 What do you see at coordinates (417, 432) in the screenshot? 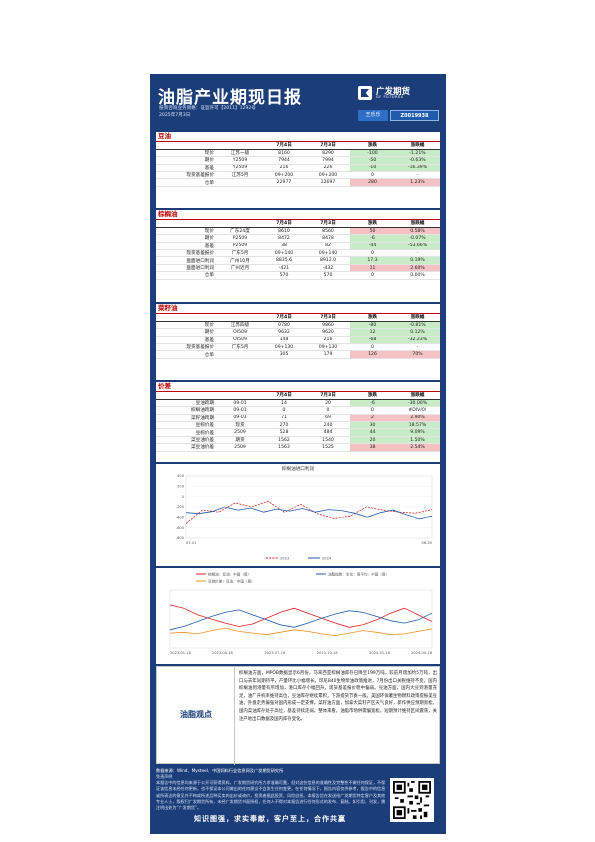
I see `table-cell: 9.09%` at bounding box center [417, 432].